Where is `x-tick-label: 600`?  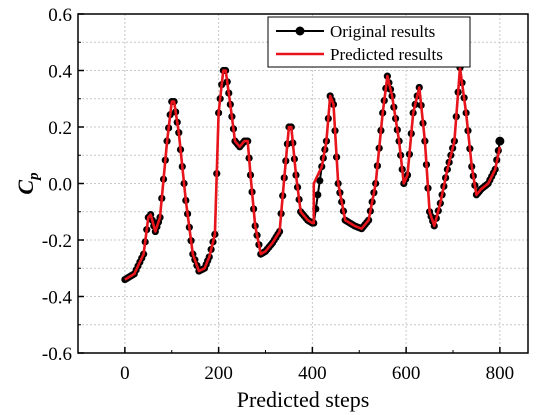 x-tick-label: 600 is located at coordinates (406, 373).